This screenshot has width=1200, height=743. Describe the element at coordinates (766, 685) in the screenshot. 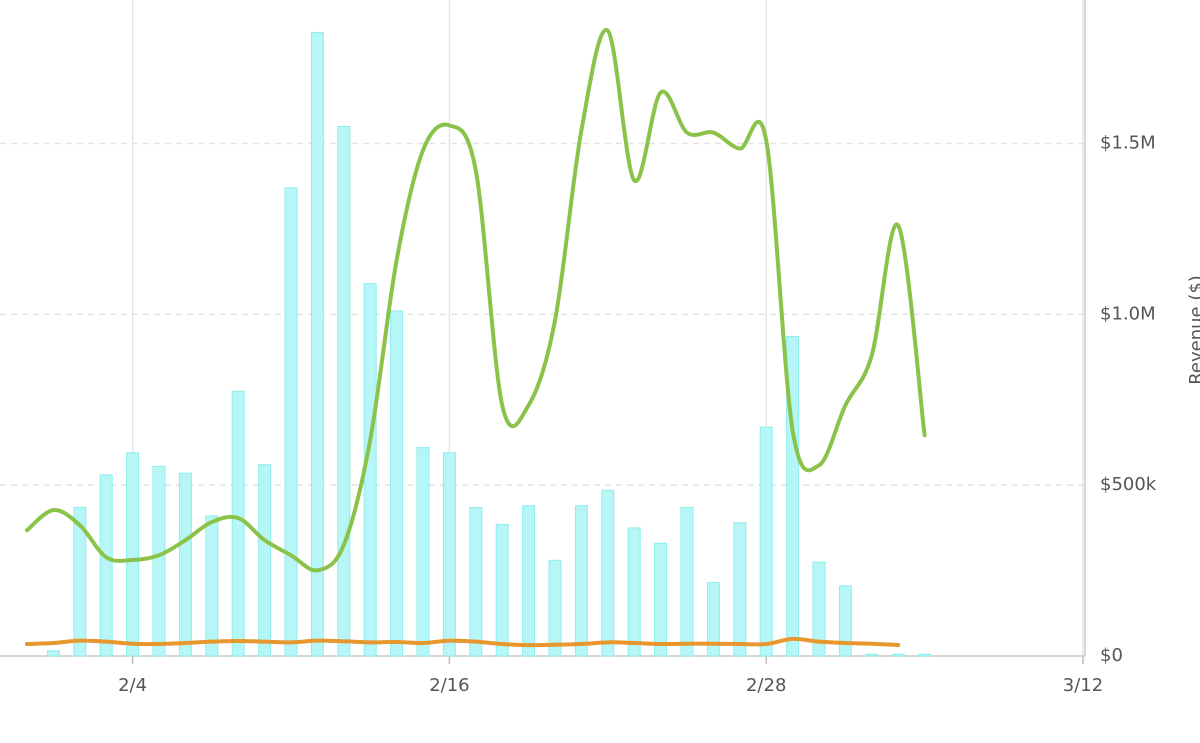

I see `x-tick-label: 2/28` at that location.